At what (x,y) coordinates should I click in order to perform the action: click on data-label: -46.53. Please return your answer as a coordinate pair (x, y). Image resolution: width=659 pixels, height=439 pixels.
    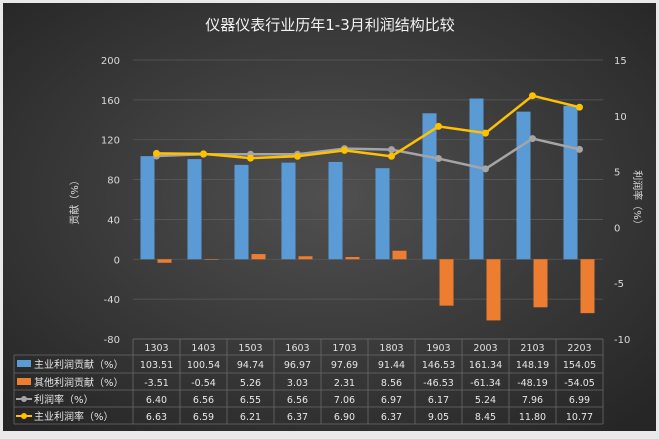
    Looking at the image, I should click on (438, 383).